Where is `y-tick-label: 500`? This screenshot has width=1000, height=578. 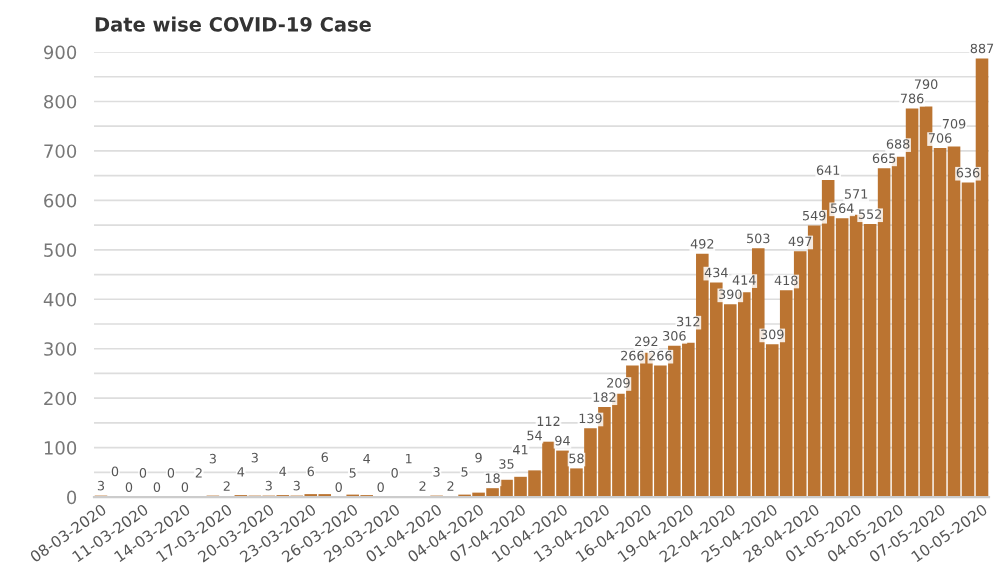 y-tick-label: 500 is located at coordinates (60, 250).